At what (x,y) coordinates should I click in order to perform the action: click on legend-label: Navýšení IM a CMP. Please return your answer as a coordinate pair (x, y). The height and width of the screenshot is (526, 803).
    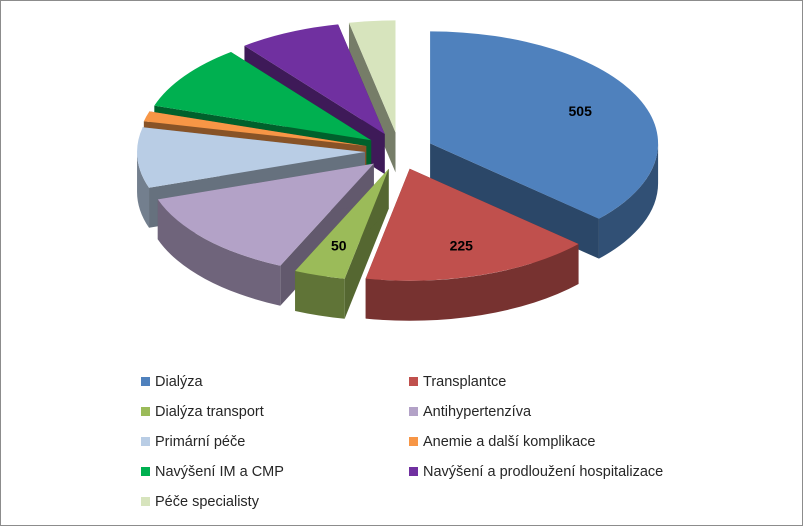
    Looking at the image, I should click on (219, 471).